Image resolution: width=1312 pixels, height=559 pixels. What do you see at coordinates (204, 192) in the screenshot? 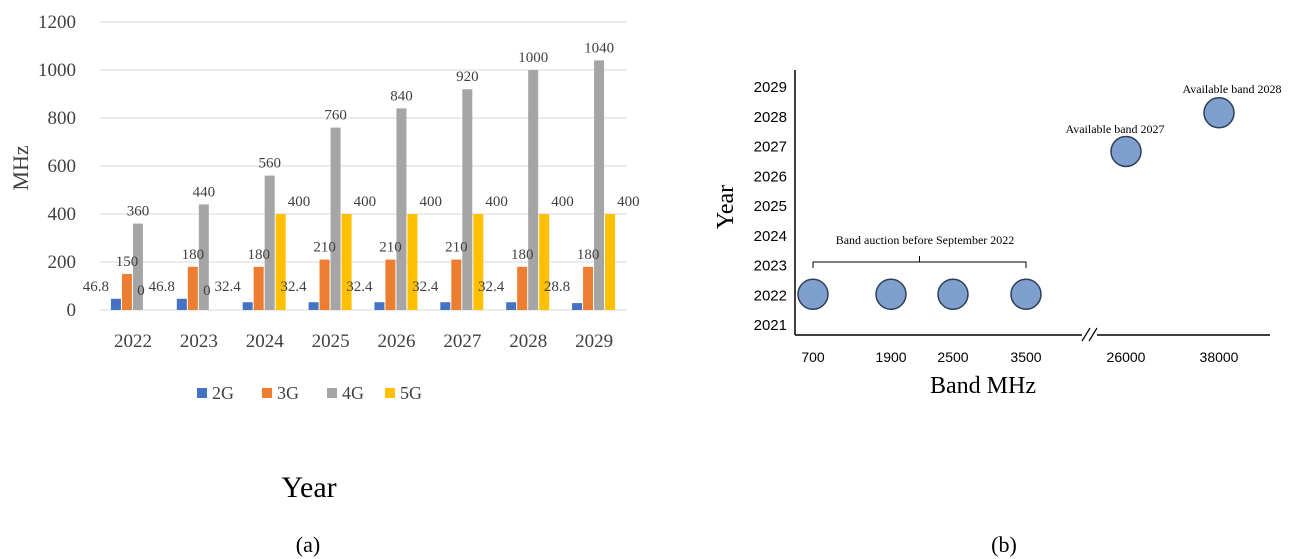
I see `data-label: 440` at bounding box center [204, 192].